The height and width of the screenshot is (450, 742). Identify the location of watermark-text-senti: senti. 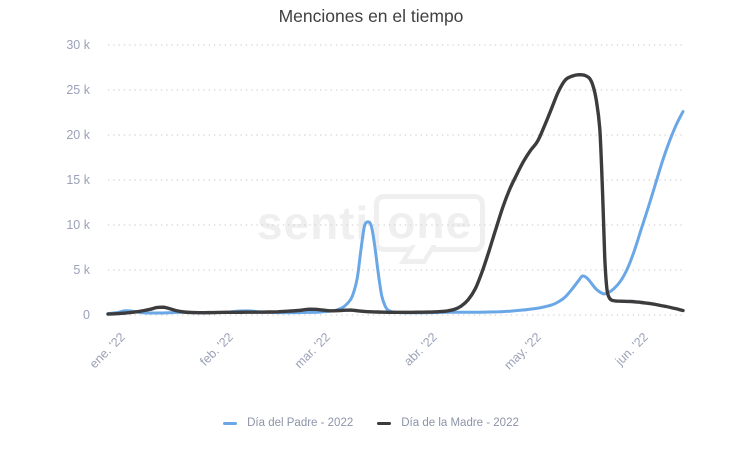
(313, 223).